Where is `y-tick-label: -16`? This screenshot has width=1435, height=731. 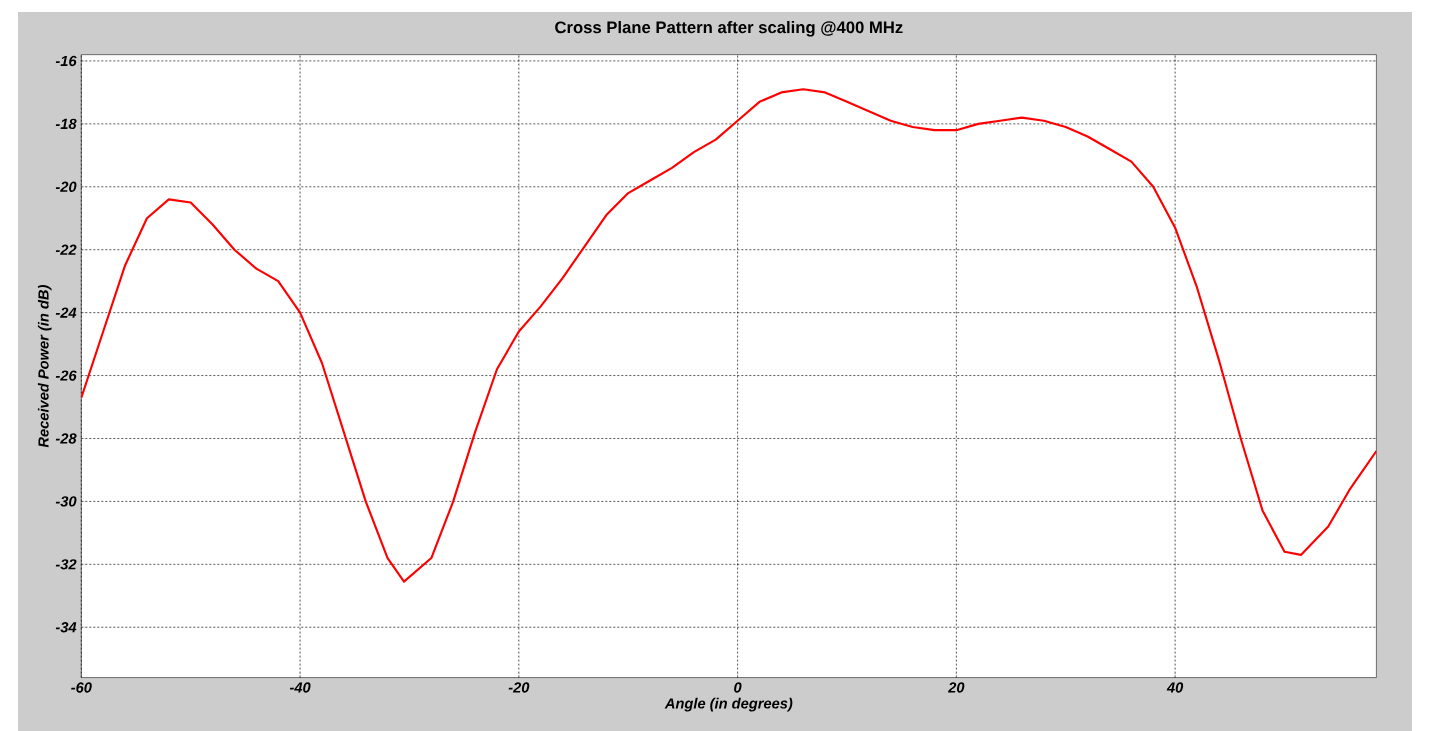
y-tick-label: -16 is located at coordinates (66, 61).